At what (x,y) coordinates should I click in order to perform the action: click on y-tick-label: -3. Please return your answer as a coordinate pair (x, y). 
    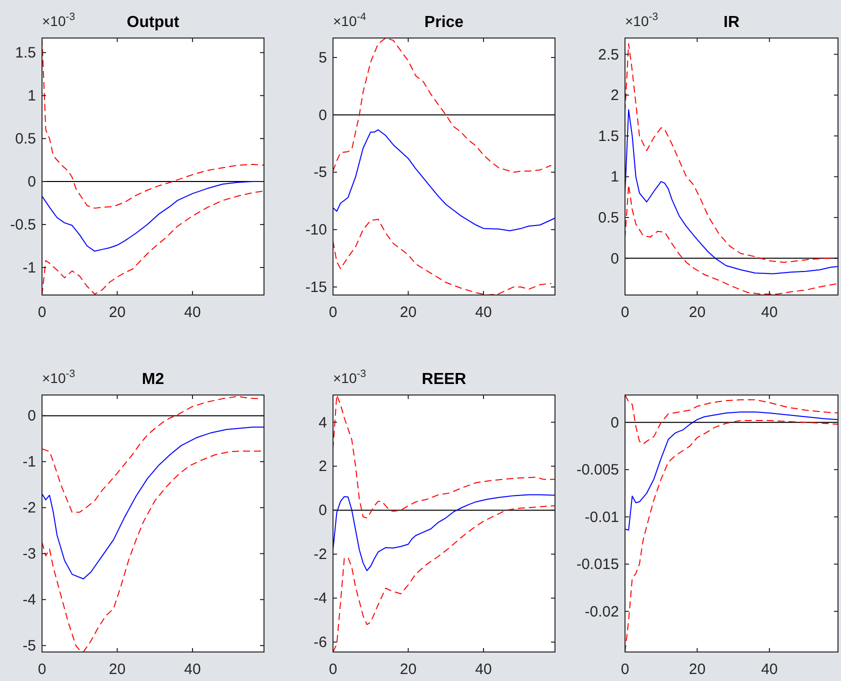
    Looking at the image, I should click on (29, 554).